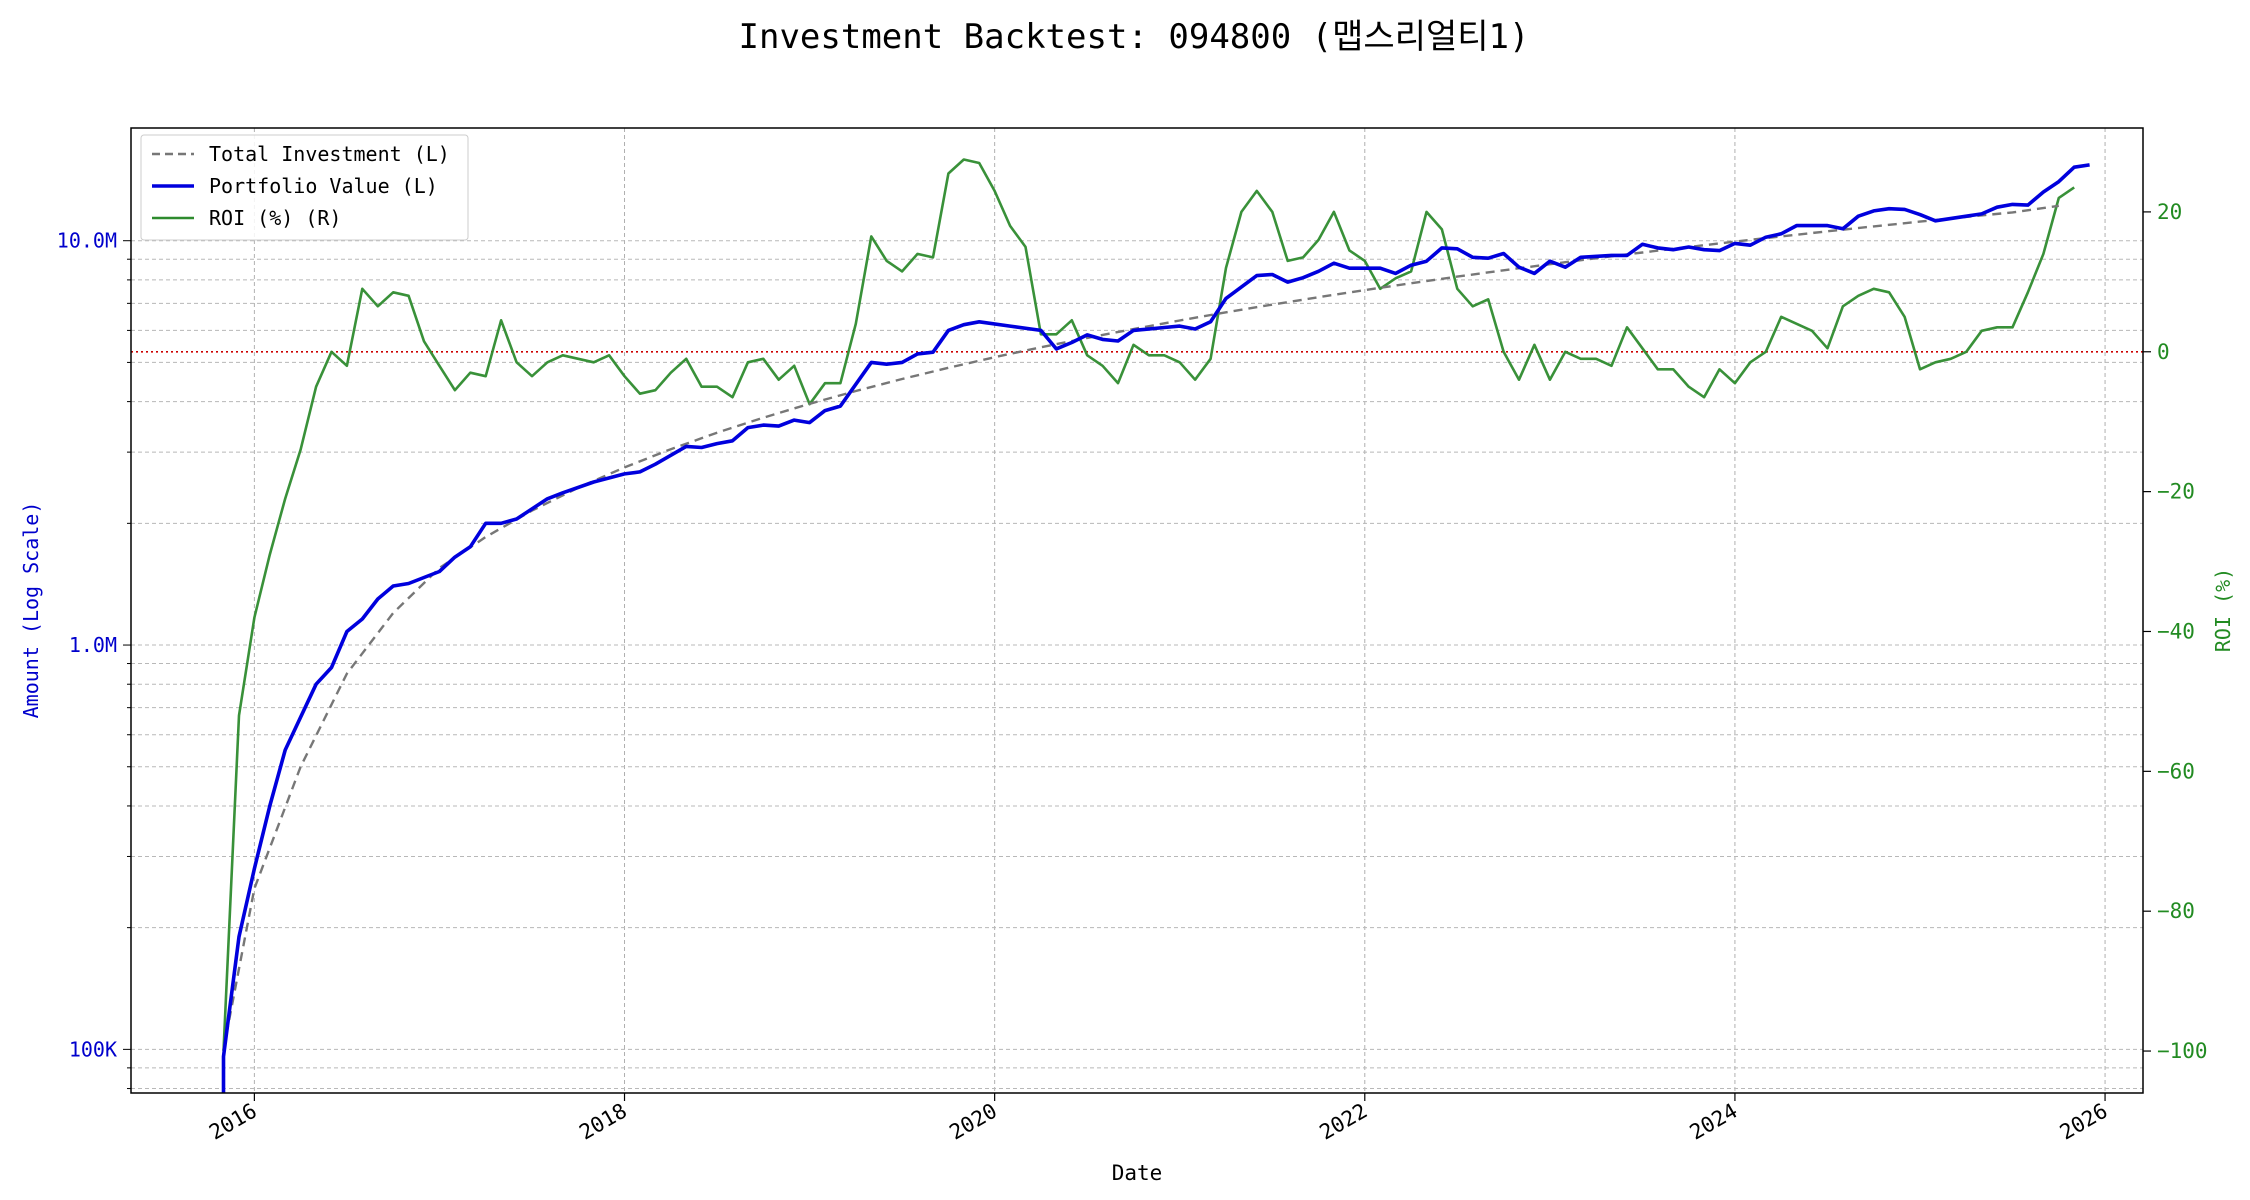  What do you see at coordinates (275, 218) in the screenshot?
I see `legend-label: ROI (%) (R)` at bounding box center [275, 218].